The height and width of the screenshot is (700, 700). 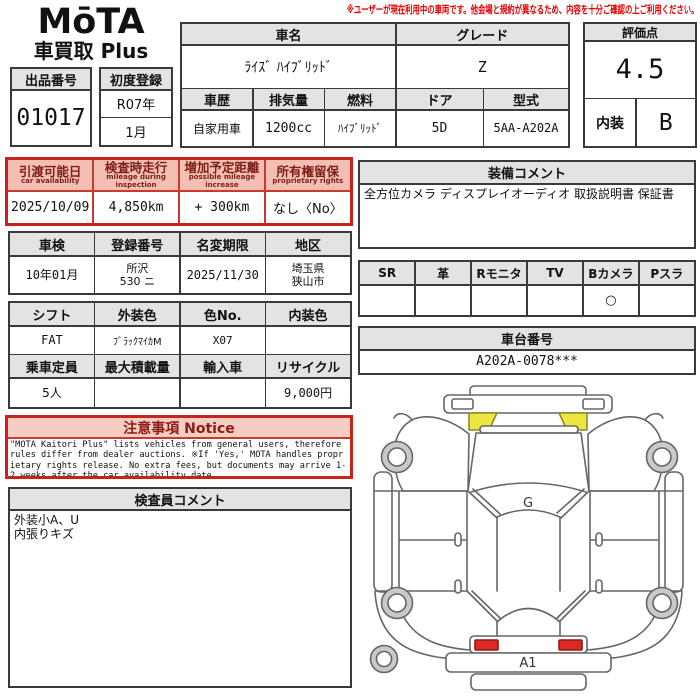 What do you see at coordinates (52, 314) in the screenshot?
I see `shift-label: シフト` at bounding box center [52, 314].